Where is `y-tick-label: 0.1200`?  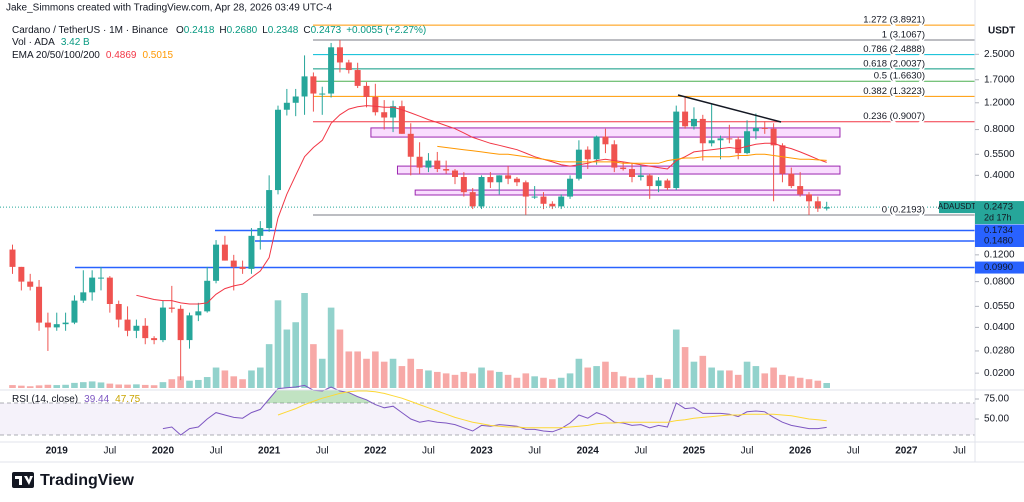 y-tick-label: 0.1200 is located at coordinates (999, 254).